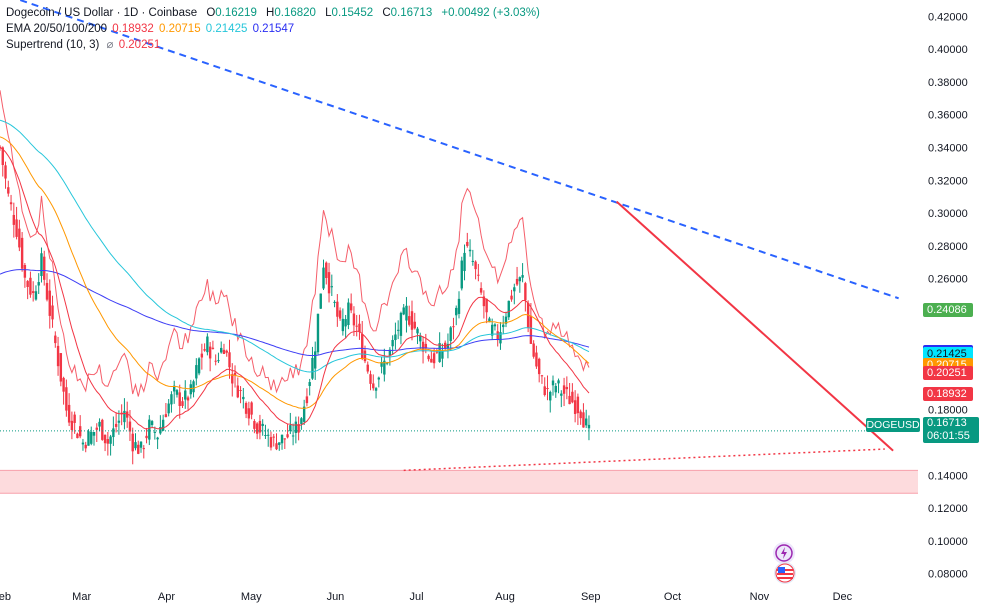  Describe the element at coordinates (785, 573) in the screenshot. I see `us-flag-event-icon` at that location.